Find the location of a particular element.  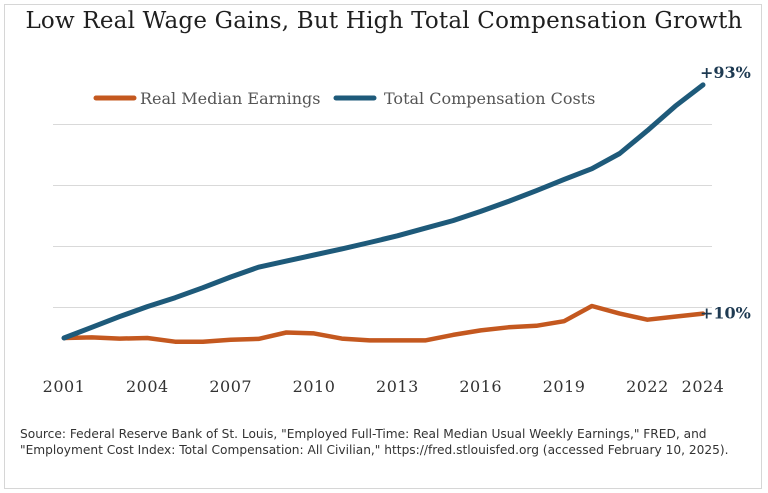

x-axis-ticks: 2001 2004 2007 2010 2013 2016 2019 2022 2024 is located at coordinates (384, 386).